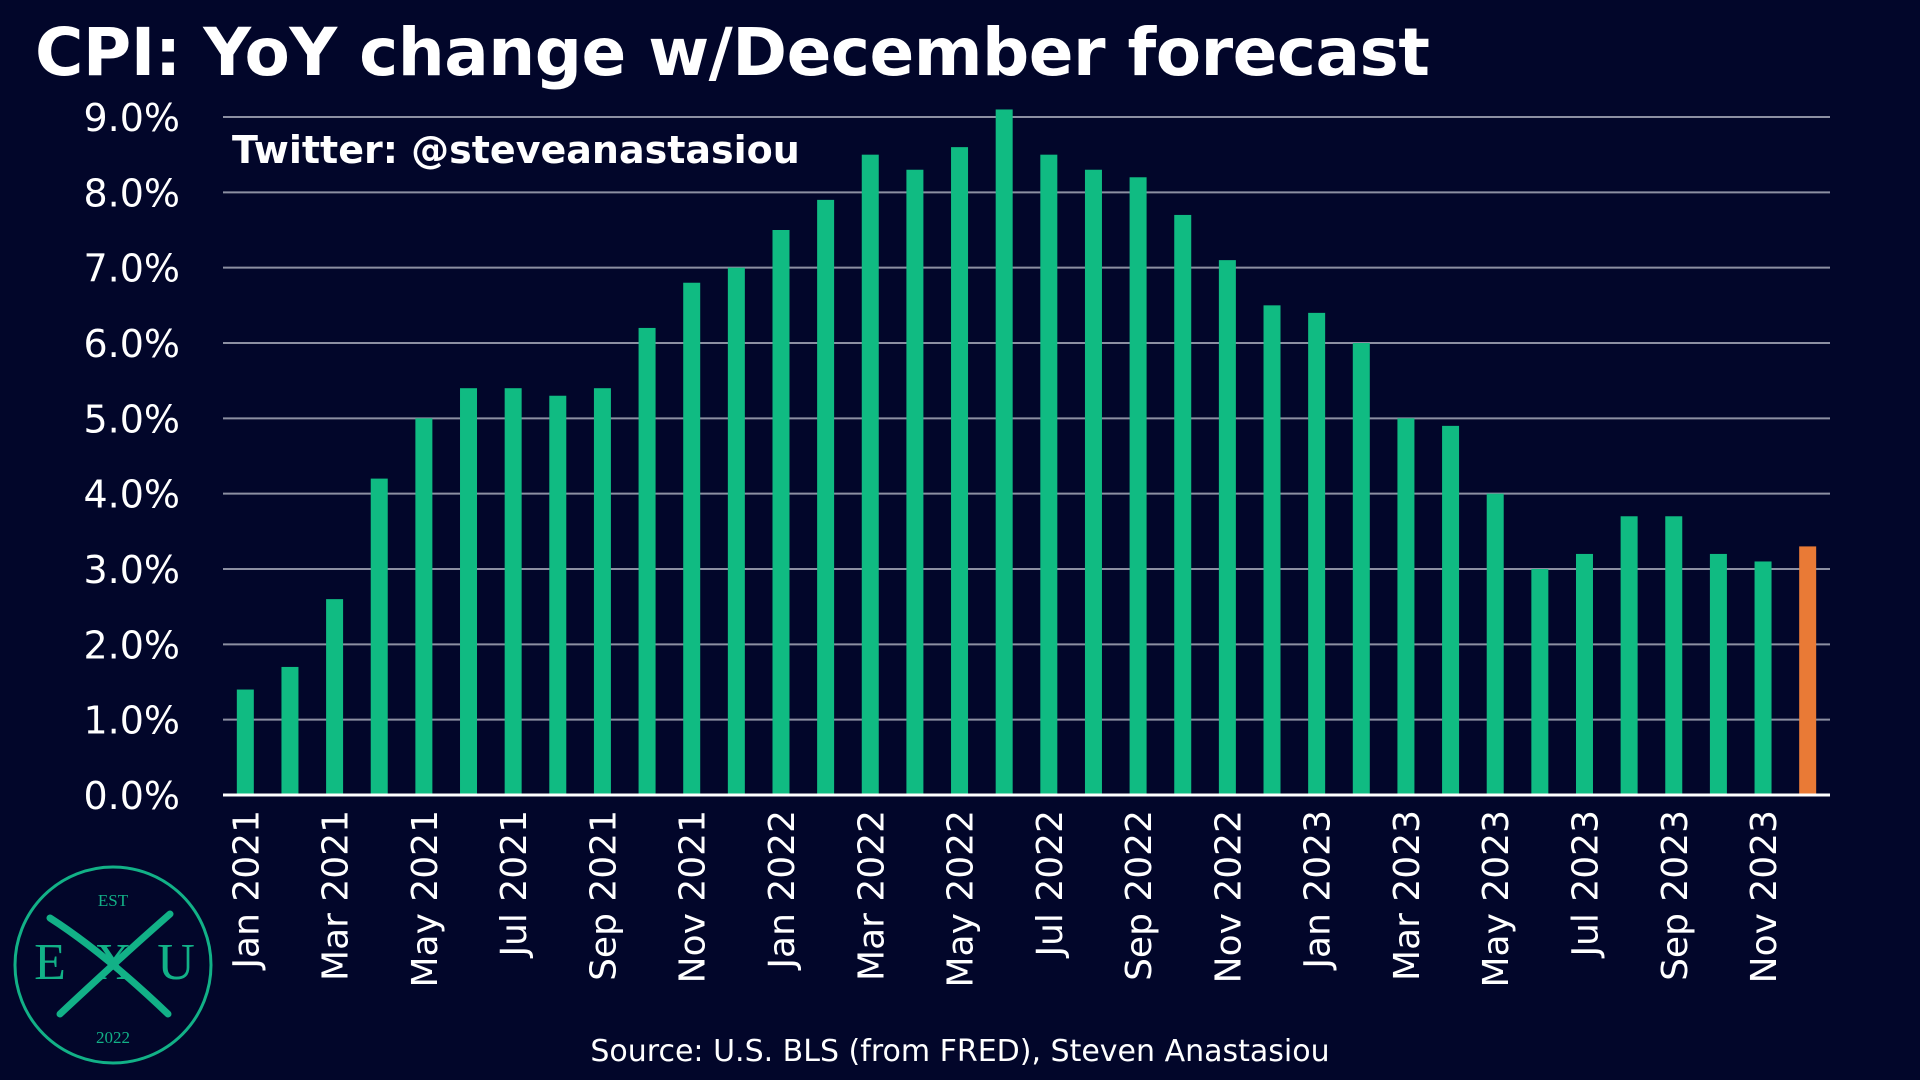  Describe the element at coordinates (113, 1037) in the screenshot. I see `logo-bottom-text: 2022` at that location.